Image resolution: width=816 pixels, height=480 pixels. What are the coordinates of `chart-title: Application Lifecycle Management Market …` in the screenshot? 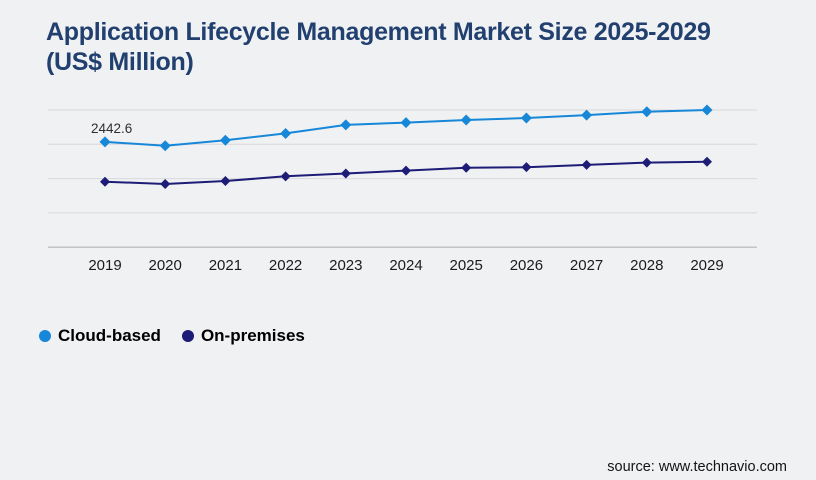 It's located at (378, 47).